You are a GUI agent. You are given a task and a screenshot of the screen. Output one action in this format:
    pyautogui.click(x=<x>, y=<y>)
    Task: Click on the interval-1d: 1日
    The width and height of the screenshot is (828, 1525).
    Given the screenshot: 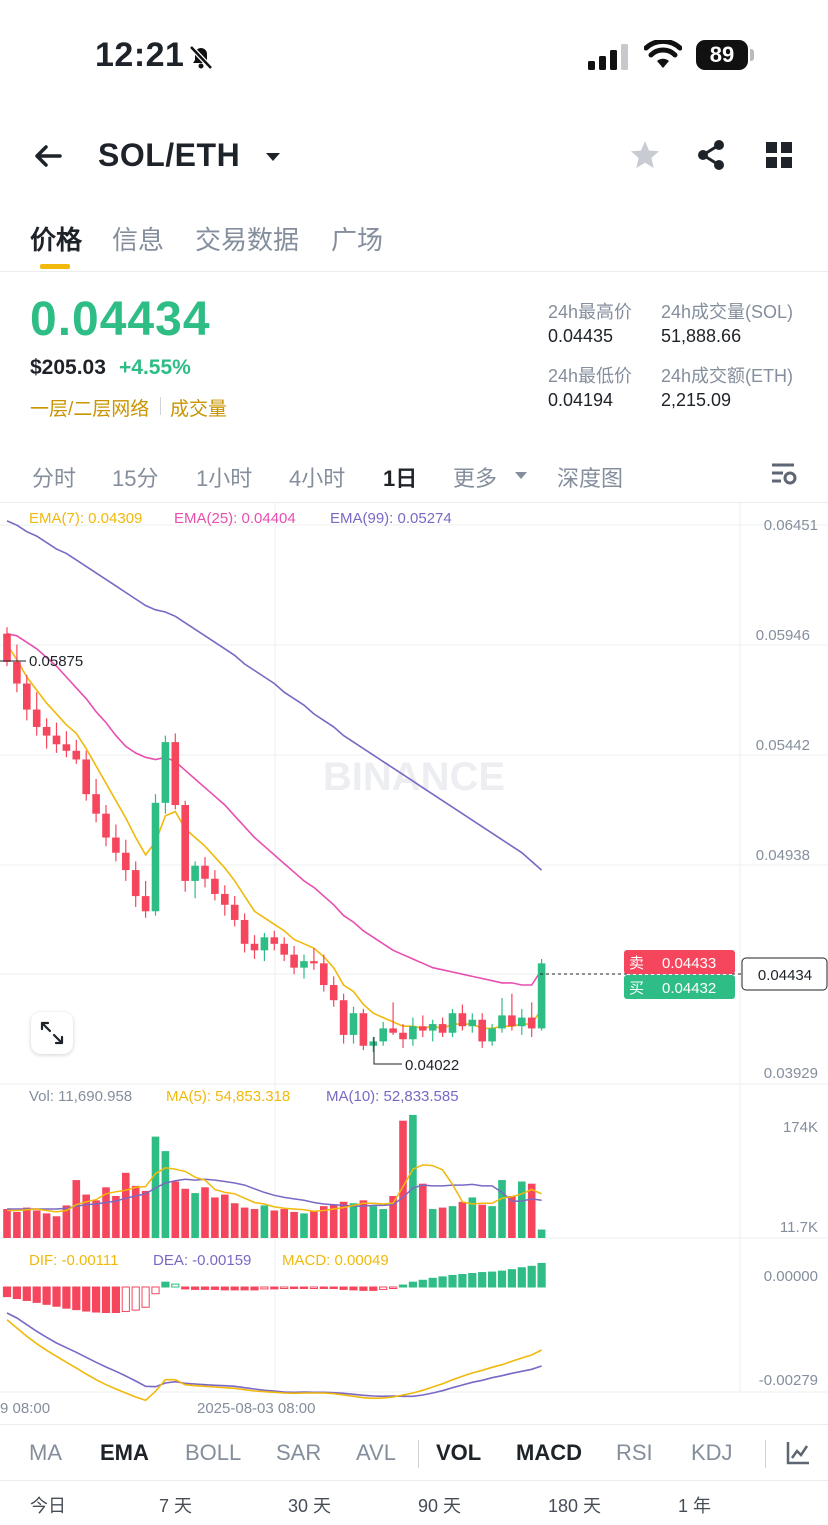 What is the action you would take?
    pyautogui.click(x=400, y=478)
    